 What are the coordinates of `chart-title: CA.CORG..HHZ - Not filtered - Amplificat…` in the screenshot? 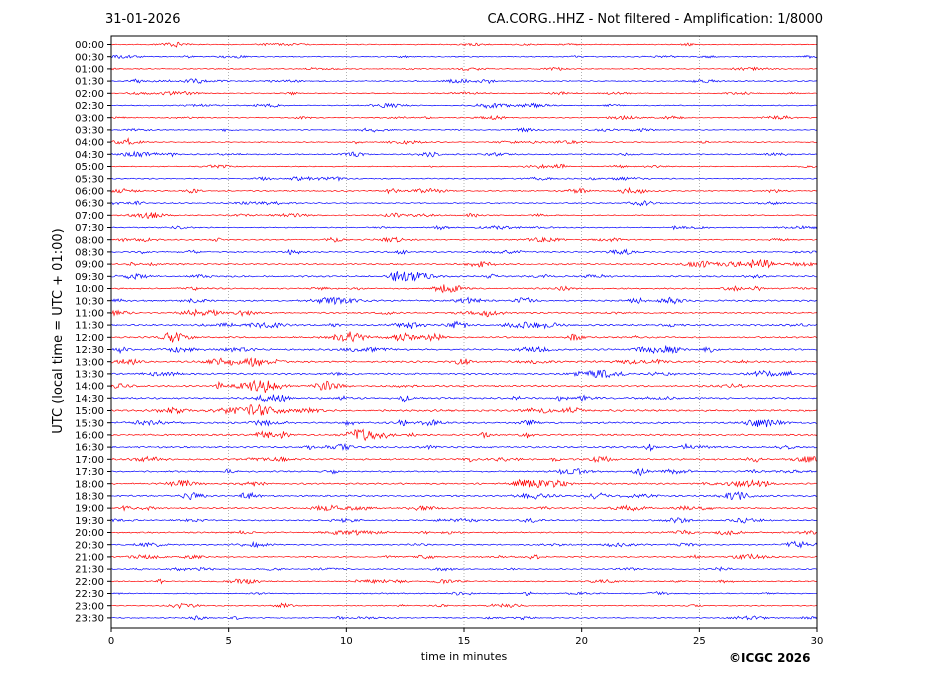 It's located at (655, 19).